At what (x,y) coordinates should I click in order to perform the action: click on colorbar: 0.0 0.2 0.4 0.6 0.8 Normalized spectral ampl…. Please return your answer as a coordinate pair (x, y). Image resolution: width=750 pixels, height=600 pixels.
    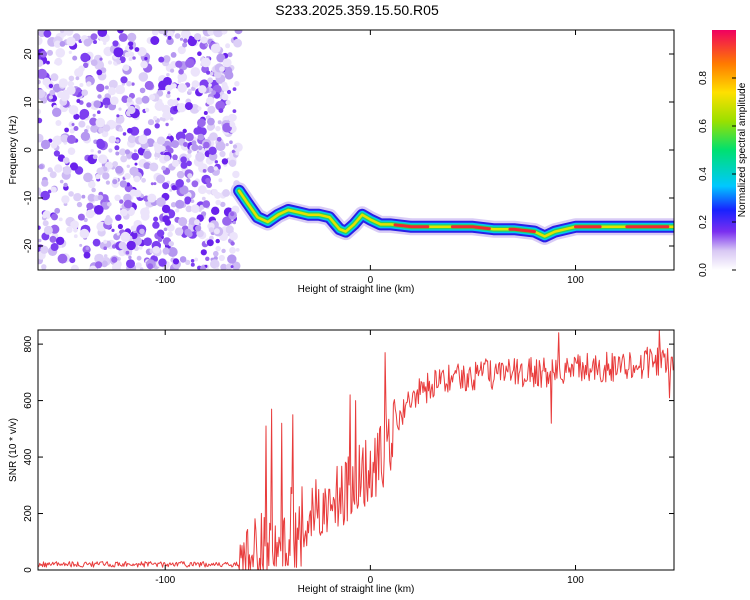
    Looking at the image, I should click on (723, 153).